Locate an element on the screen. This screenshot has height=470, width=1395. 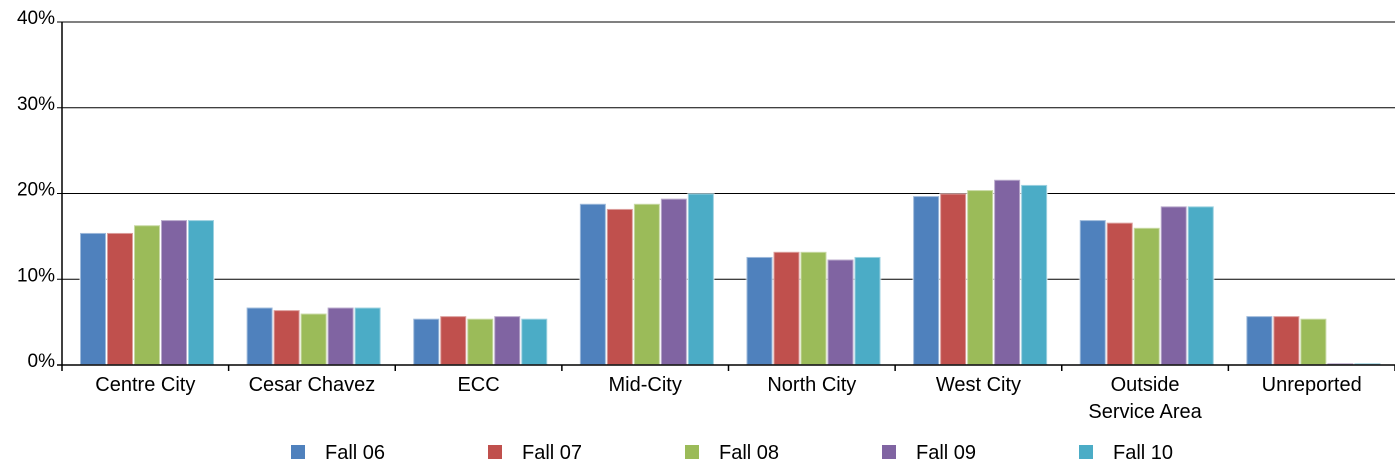
y-tick-label: 20% is located at coordinates (36, 190).